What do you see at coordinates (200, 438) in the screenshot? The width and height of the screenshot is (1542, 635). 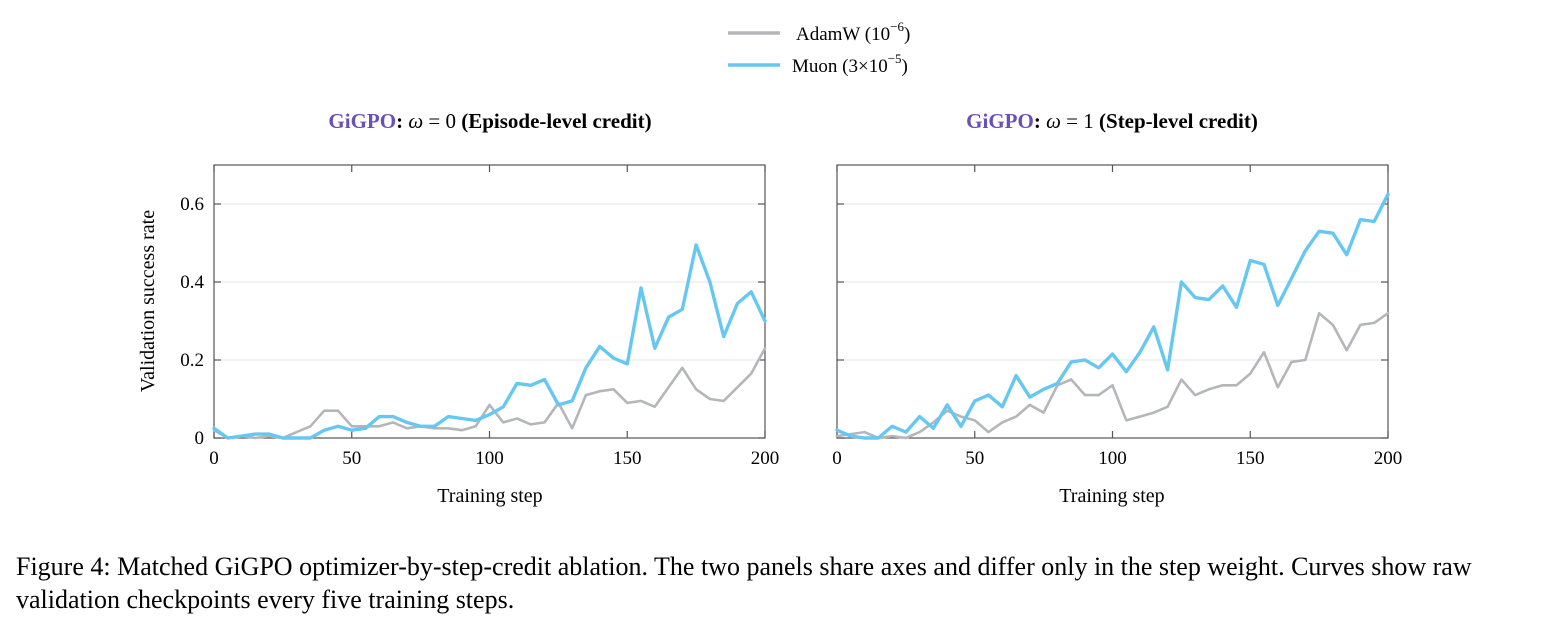 I see `y-tick-label: 0` at bounding box center [200, 438].